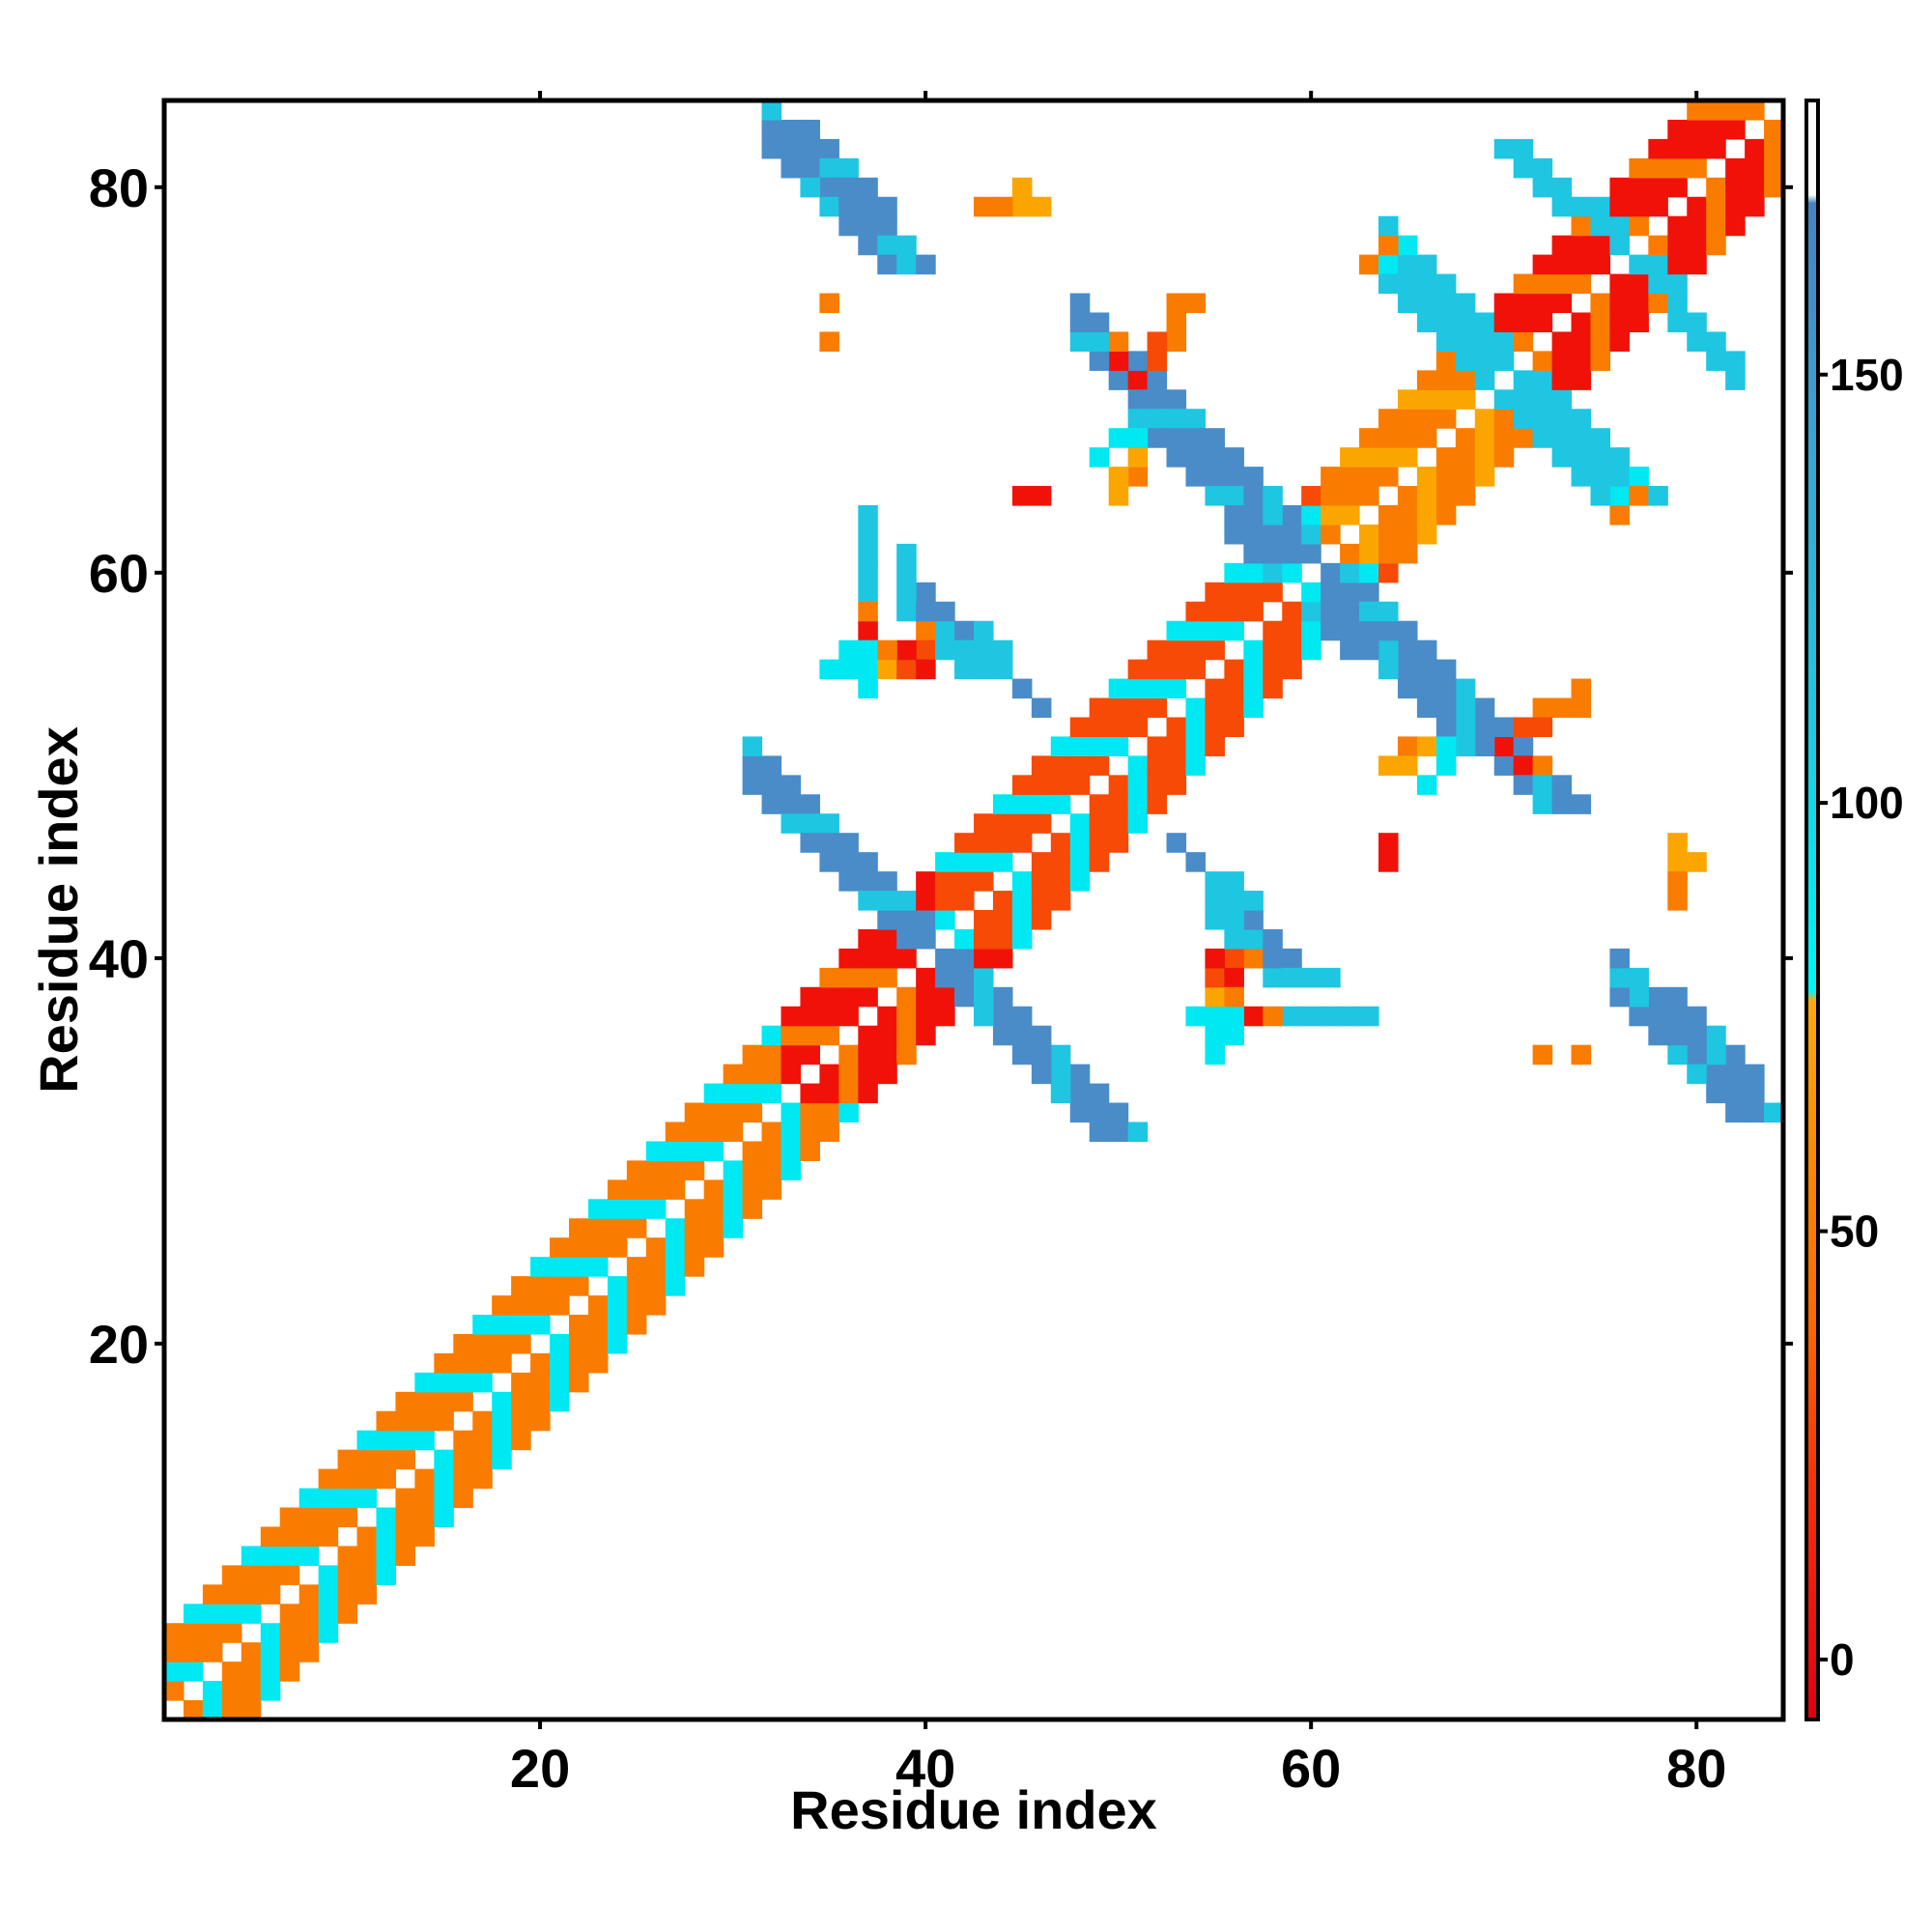  What do you see at coordinates (119, 573) in the screenshot?
I see `y-tick-label: 60` at bounding box center [119, 573].